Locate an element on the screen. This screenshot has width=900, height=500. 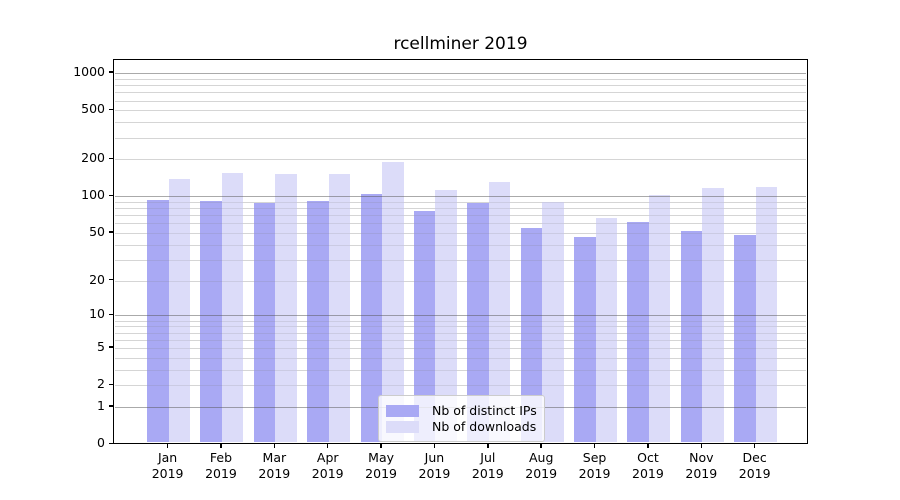
x-tick-label: Feb 2019 is located at coordinates (221, 465).